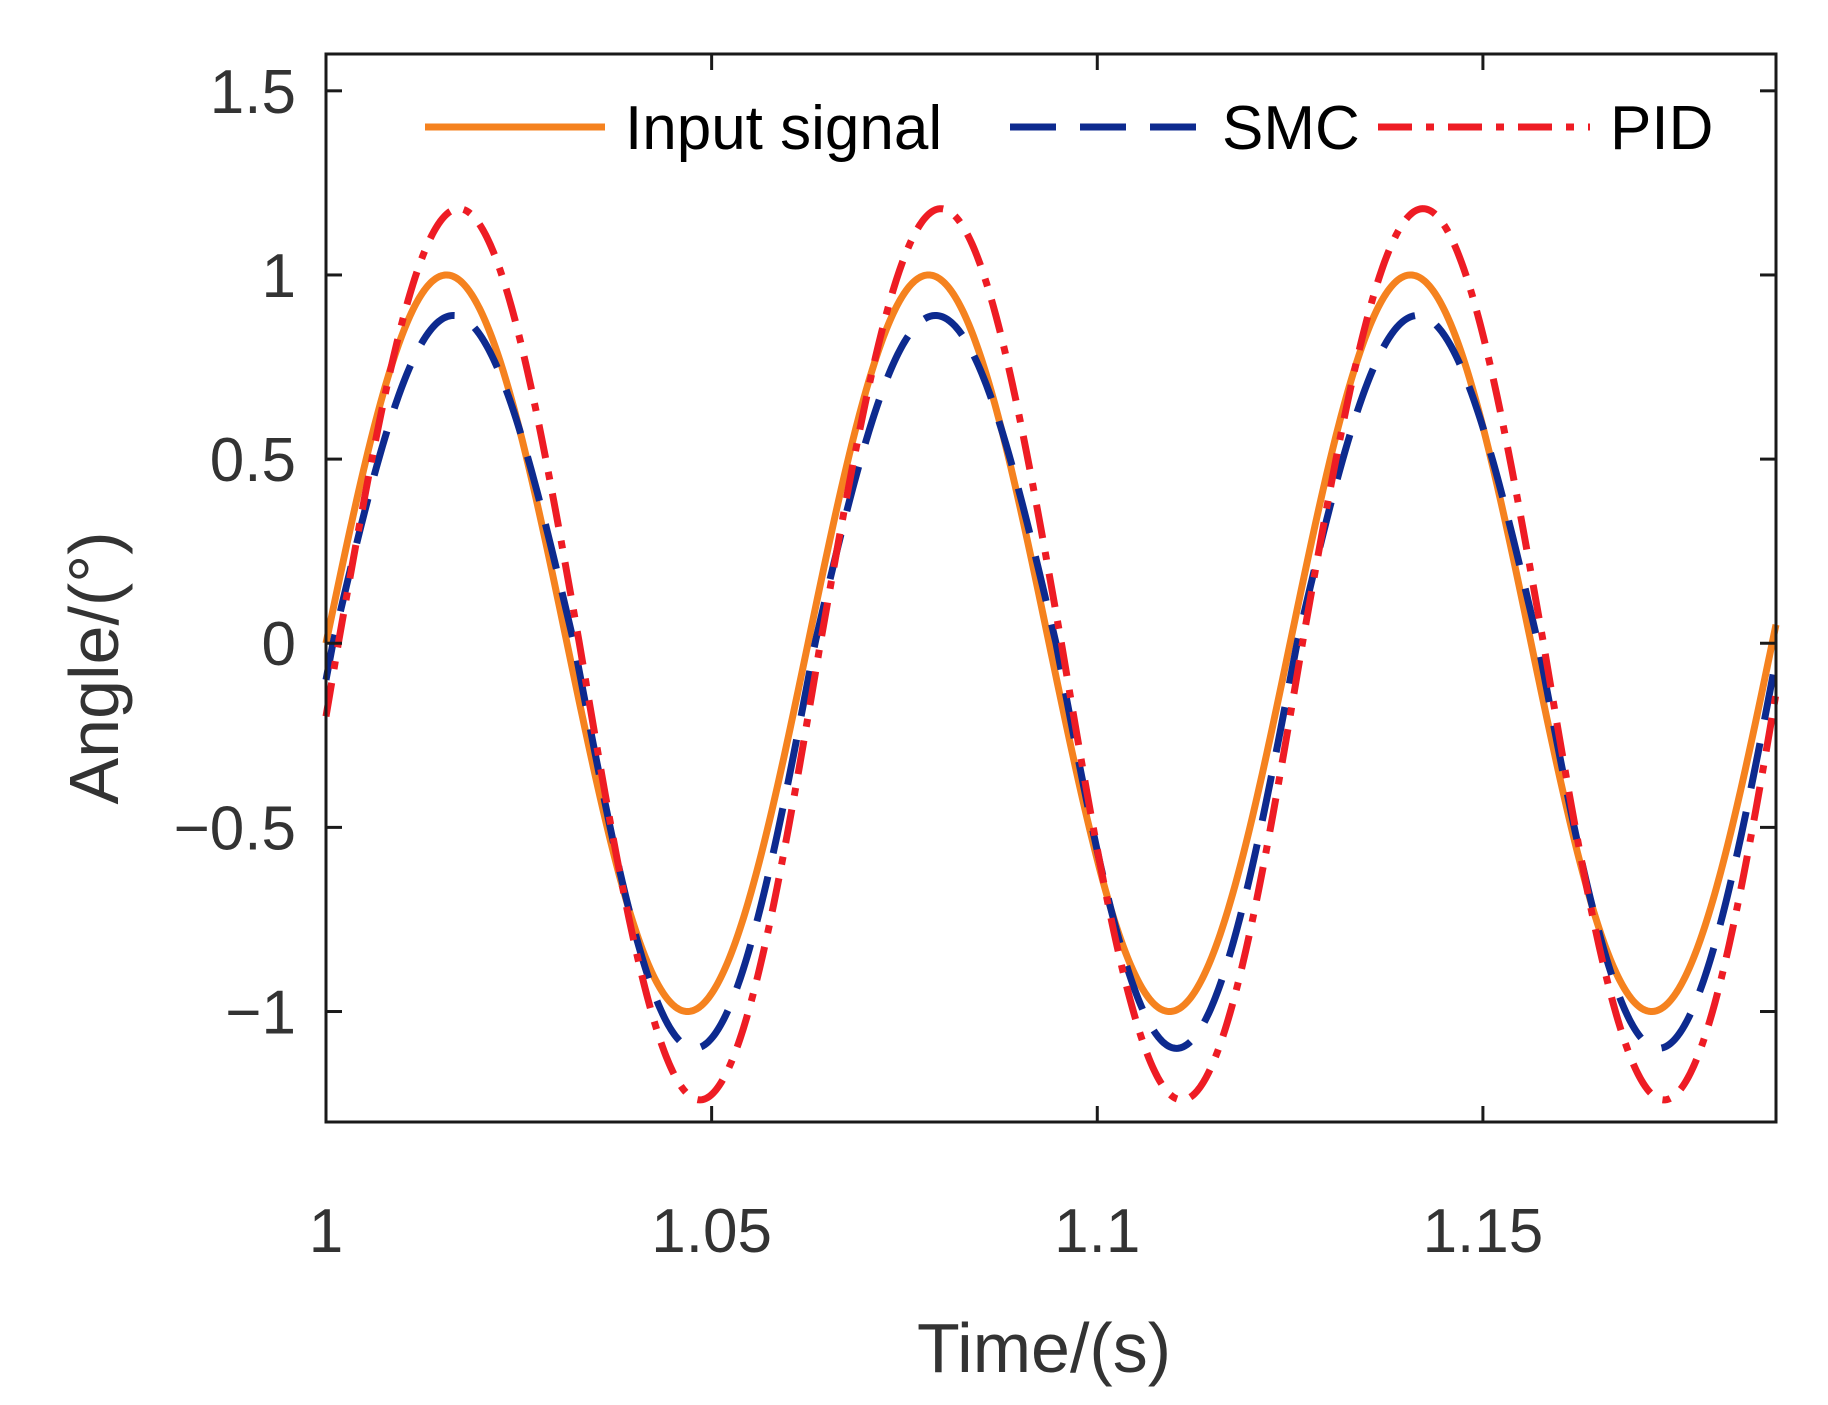 The height and width of the screenshot is (1405, 1828). Describe the element at coordinates (1291, 128) in the screenshot. I see `legend-label-smc: SMC` at that location.